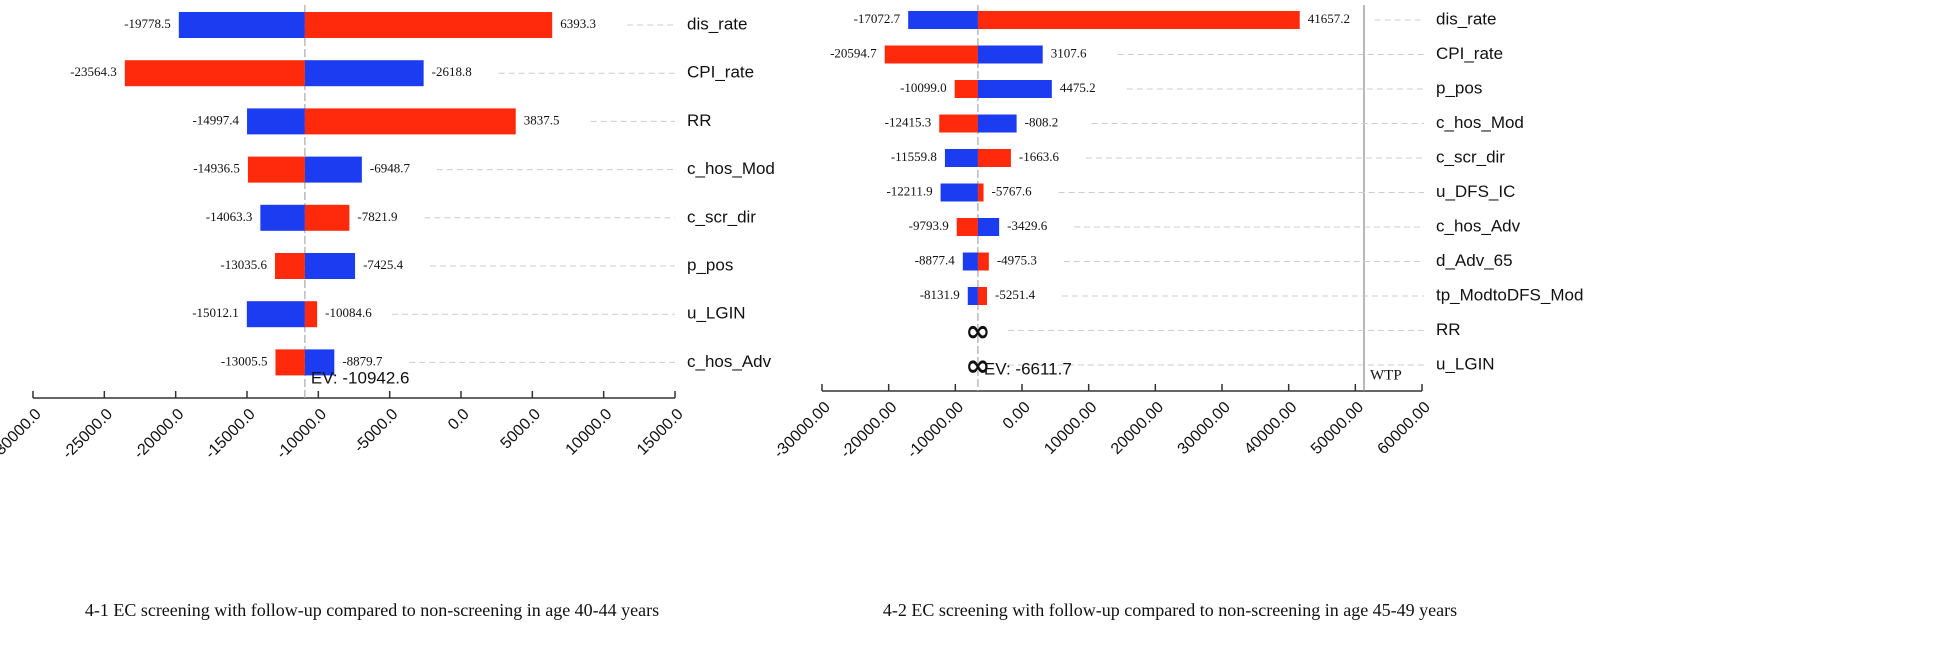 The image size is (1935, 646). I want to click on value-label: -7821.9, so click(377, 216).